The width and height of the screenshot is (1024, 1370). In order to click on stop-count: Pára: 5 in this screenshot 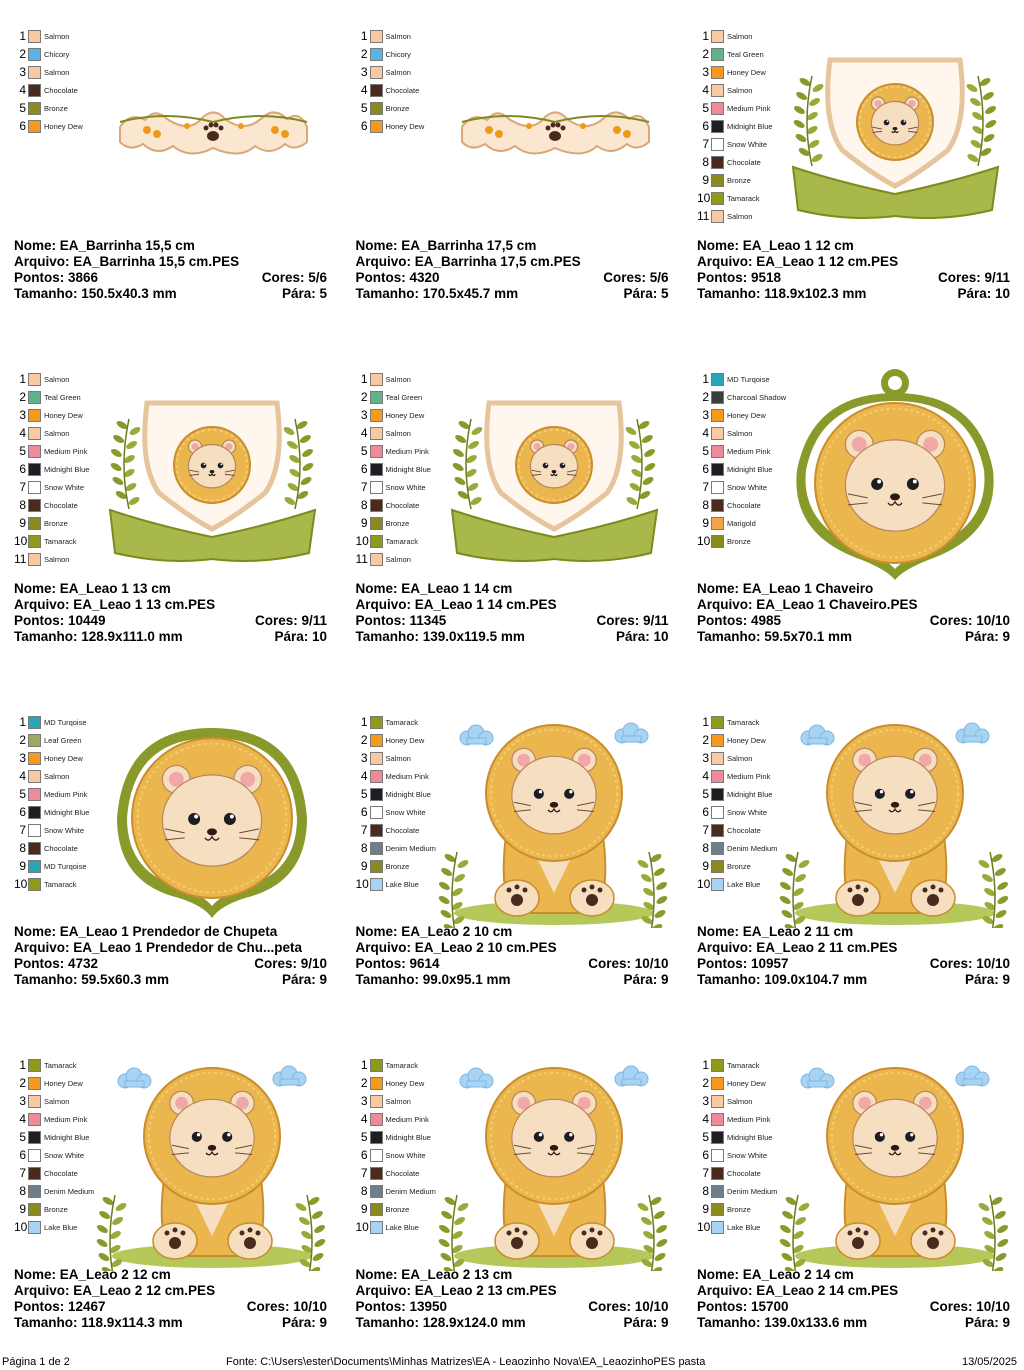, I will do `click(304, 293)`.